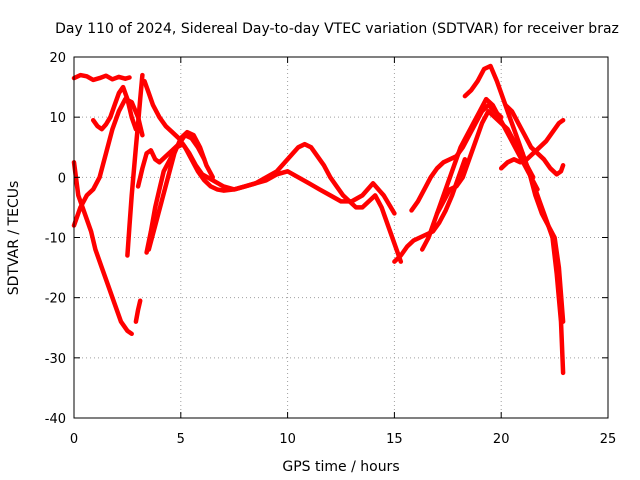 Image resolution: width=640 pixels, height=480 pixels. Describe the element at coordinates (55, 299) in the screenshot. I see `y-tick-label: -20` at that location.